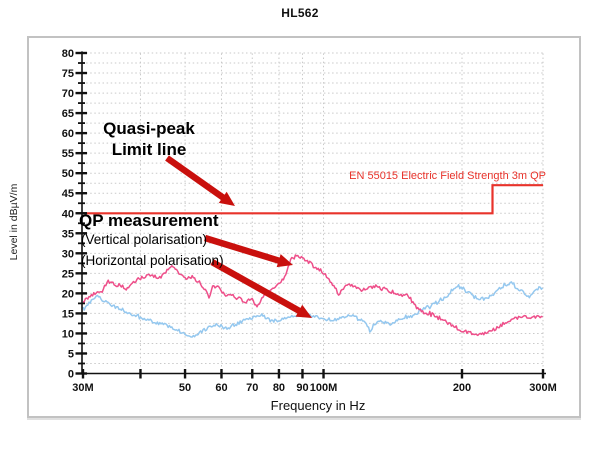  Describe the element at coordinates (71, 354) in the screenshot. I see `y-tick-label: 5` at that location.